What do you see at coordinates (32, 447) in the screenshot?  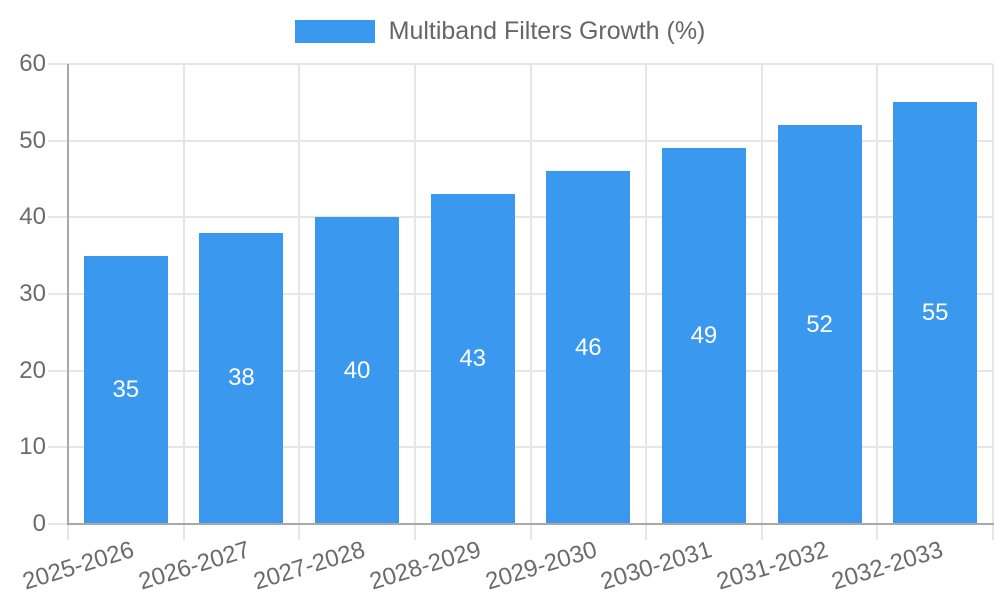 I see `y-tick-label: 10` at bounding box center [32, 447].